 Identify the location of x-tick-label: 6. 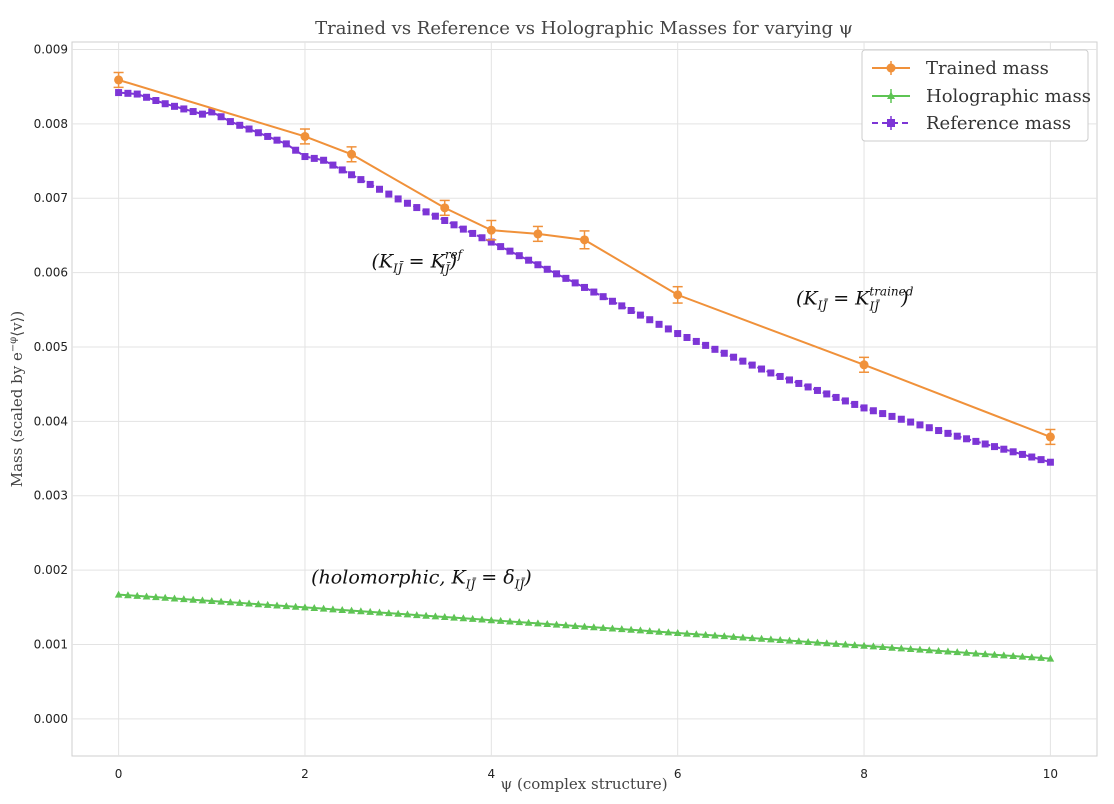
(678, 774).